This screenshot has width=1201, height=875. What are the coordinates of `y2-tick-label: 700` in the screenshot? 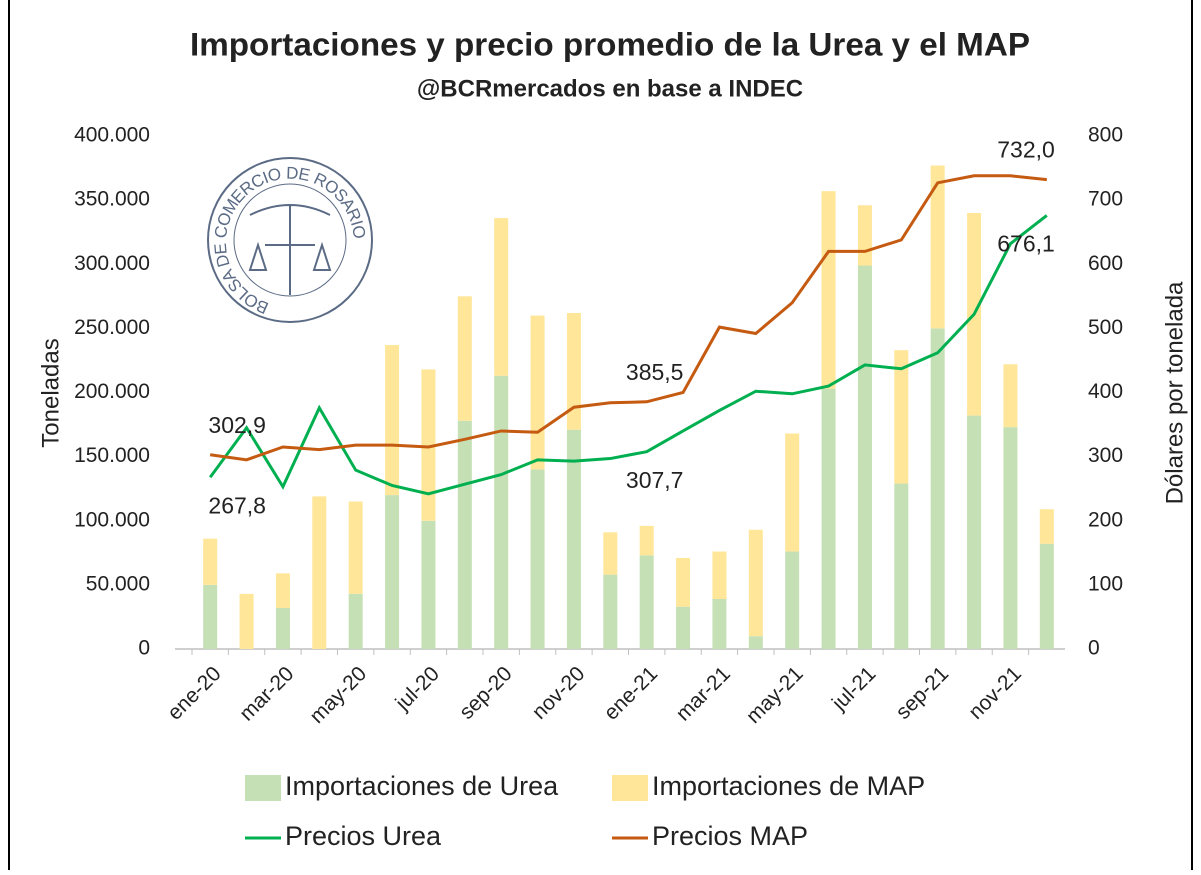 It's located at (1105, 199).